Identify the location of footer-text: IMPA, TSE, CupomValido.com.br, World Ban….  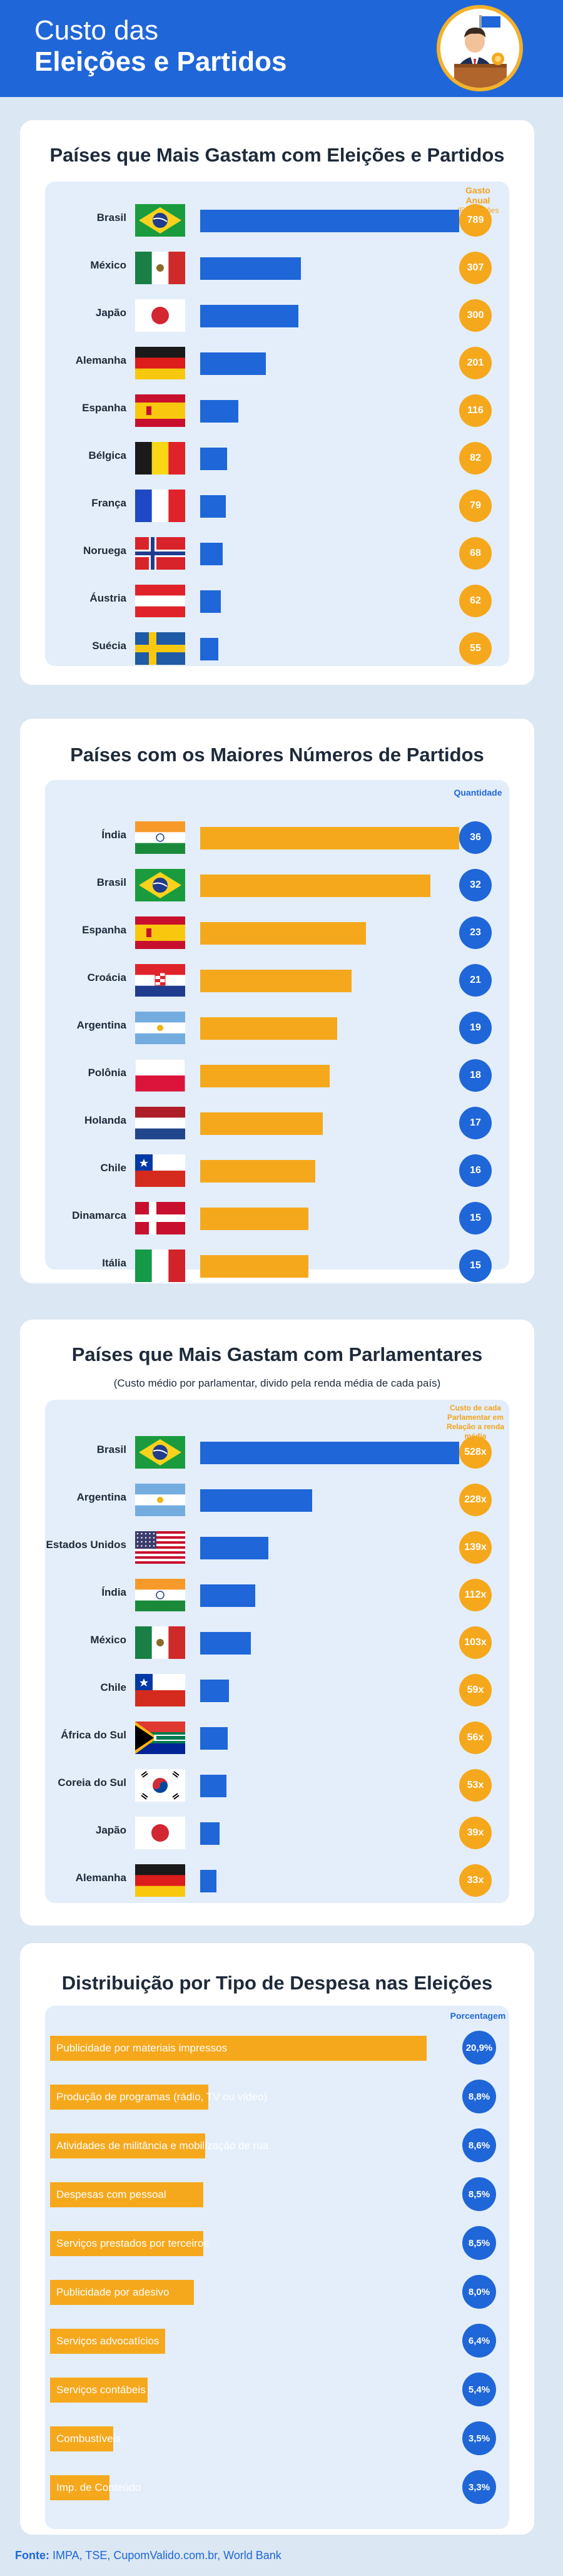
(167, 2555).